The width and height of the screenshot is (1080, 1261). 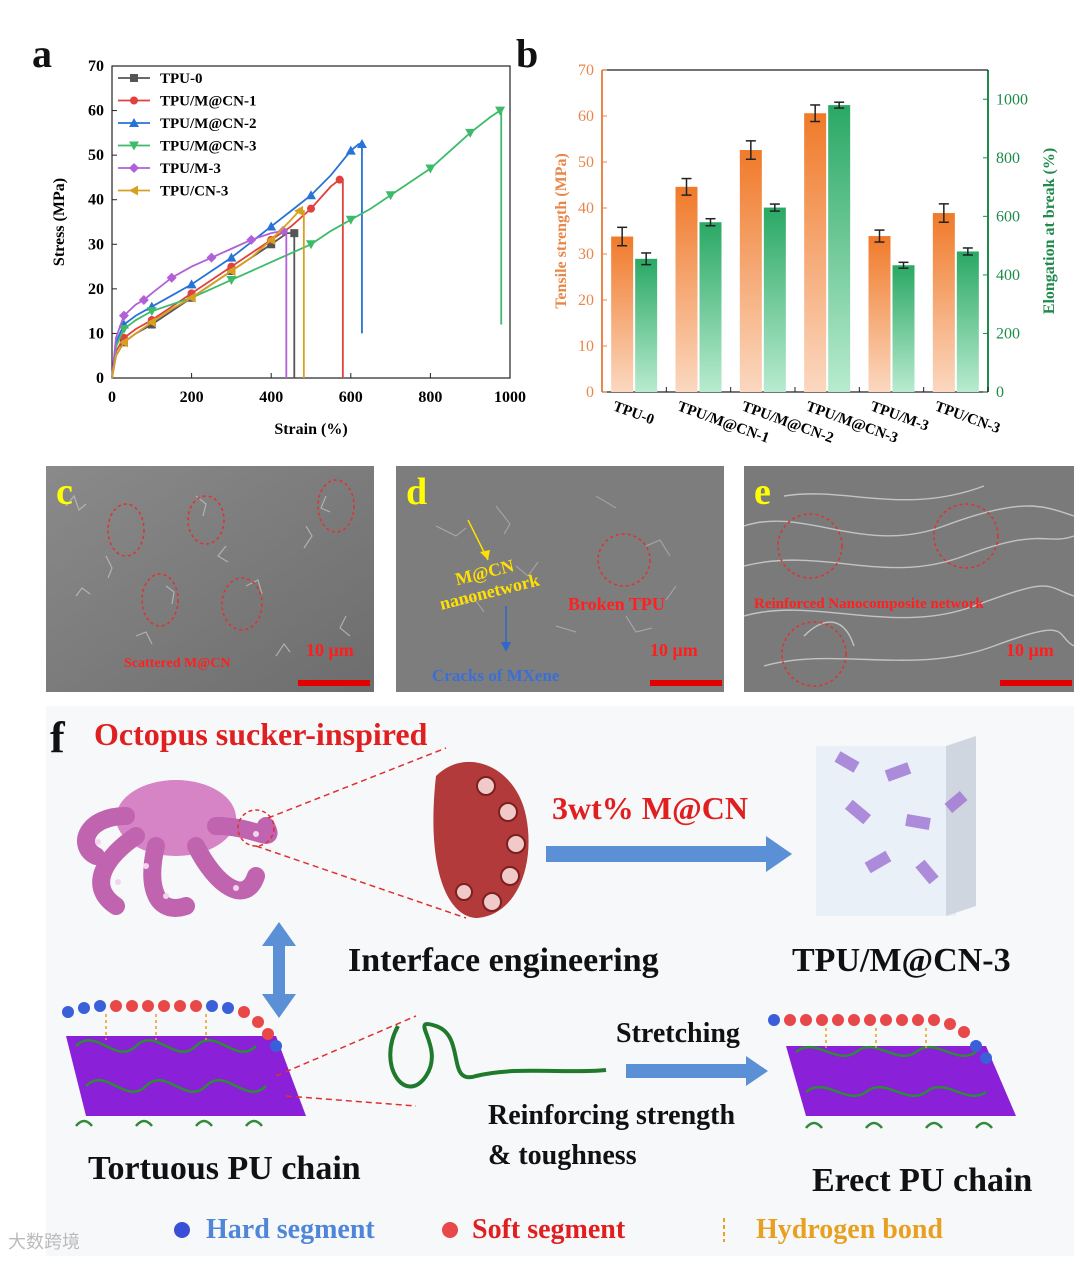 I want to click on zoom-line-top, so click(x=357, y=783).